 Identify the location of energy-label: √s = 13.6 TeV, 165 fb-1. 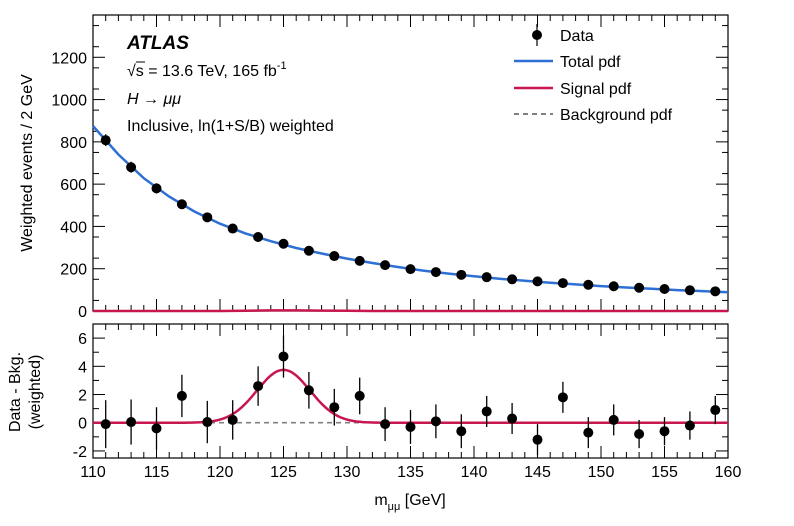
(207, 70).